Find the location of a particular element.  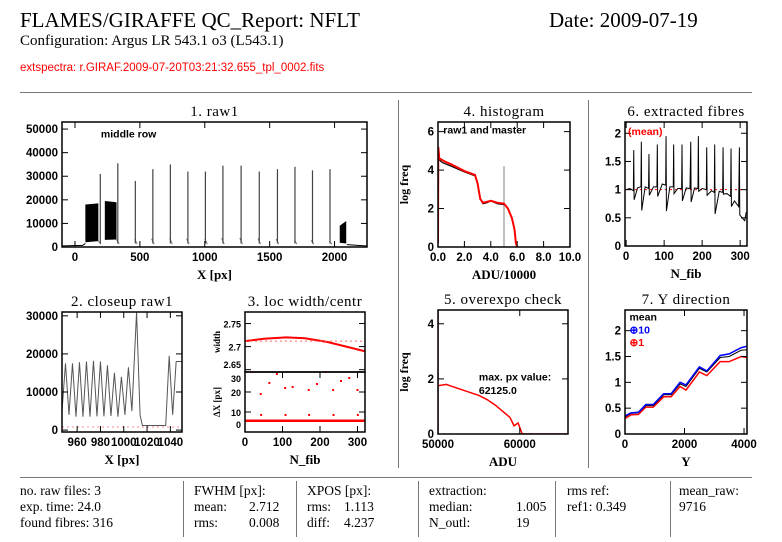

header-divider is located at coordinates (386, 92).